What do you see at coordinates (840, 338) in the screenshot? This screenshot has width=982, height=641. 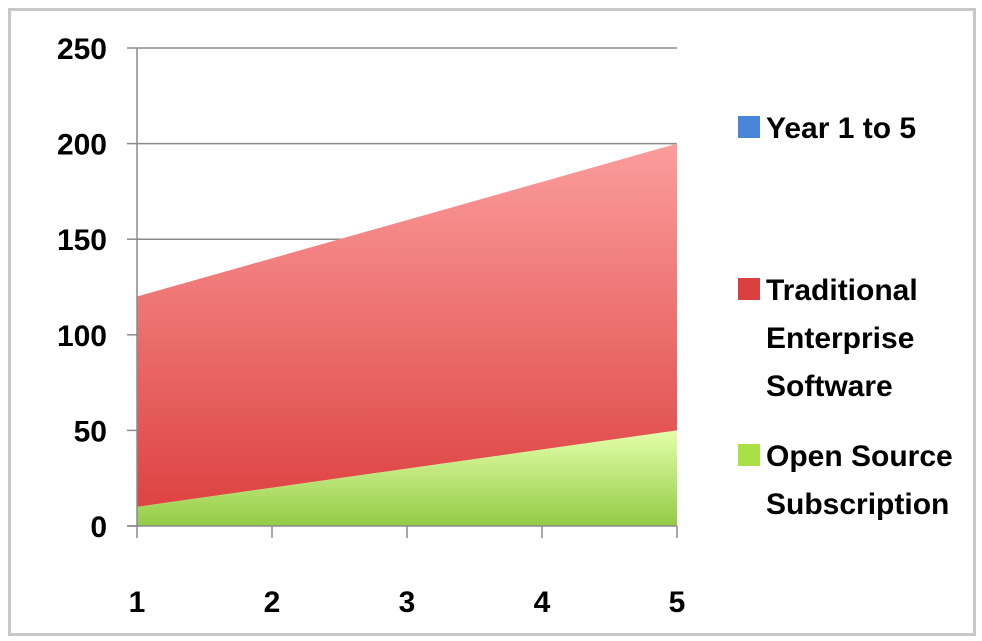 I see `legend-label-2-line-2: Enterprise` at bounding box center [840, 338].